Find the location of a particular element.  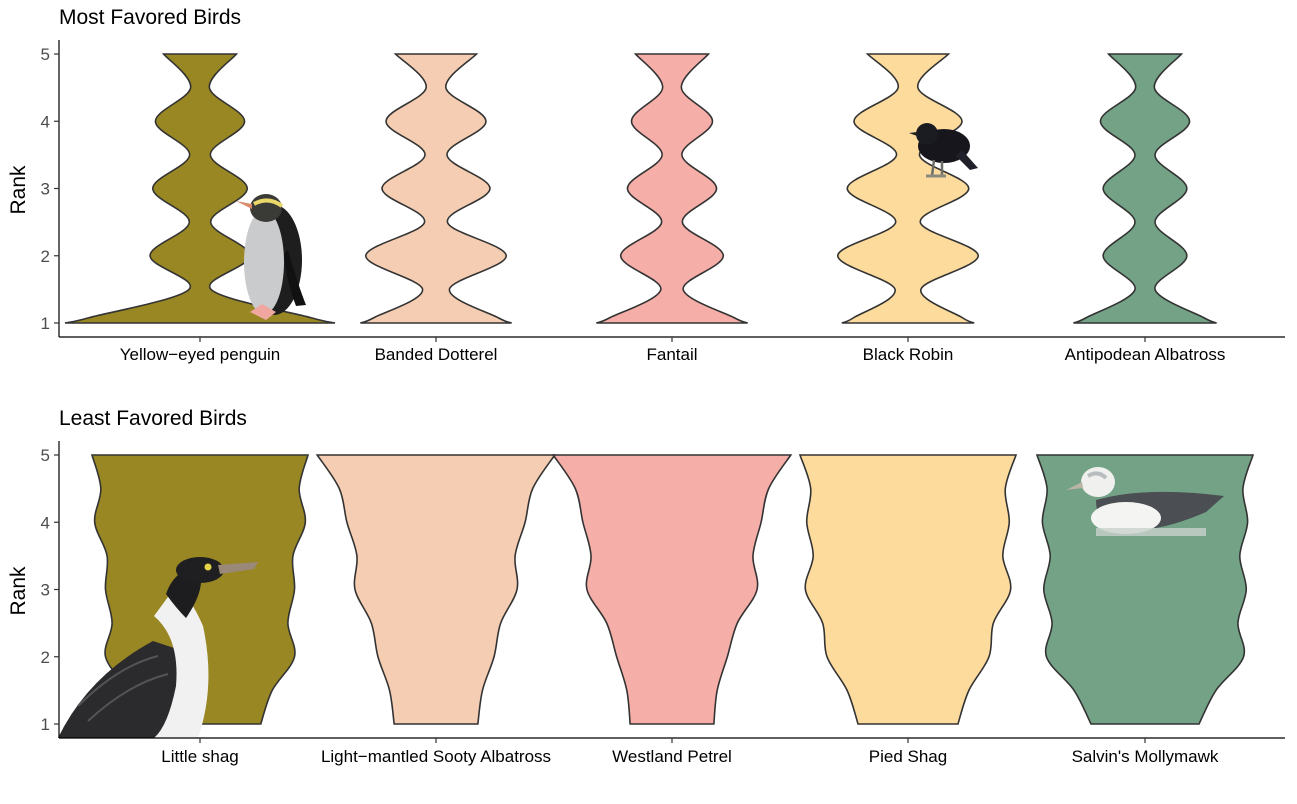

panel-title: Most Favored Birds is located at coordinates (150, 17).